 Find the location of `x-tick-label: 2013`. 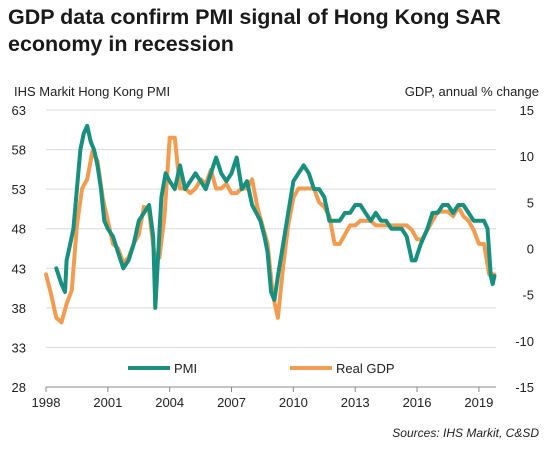

x-tick-label: 2013 is located at coordinates (355, 402).